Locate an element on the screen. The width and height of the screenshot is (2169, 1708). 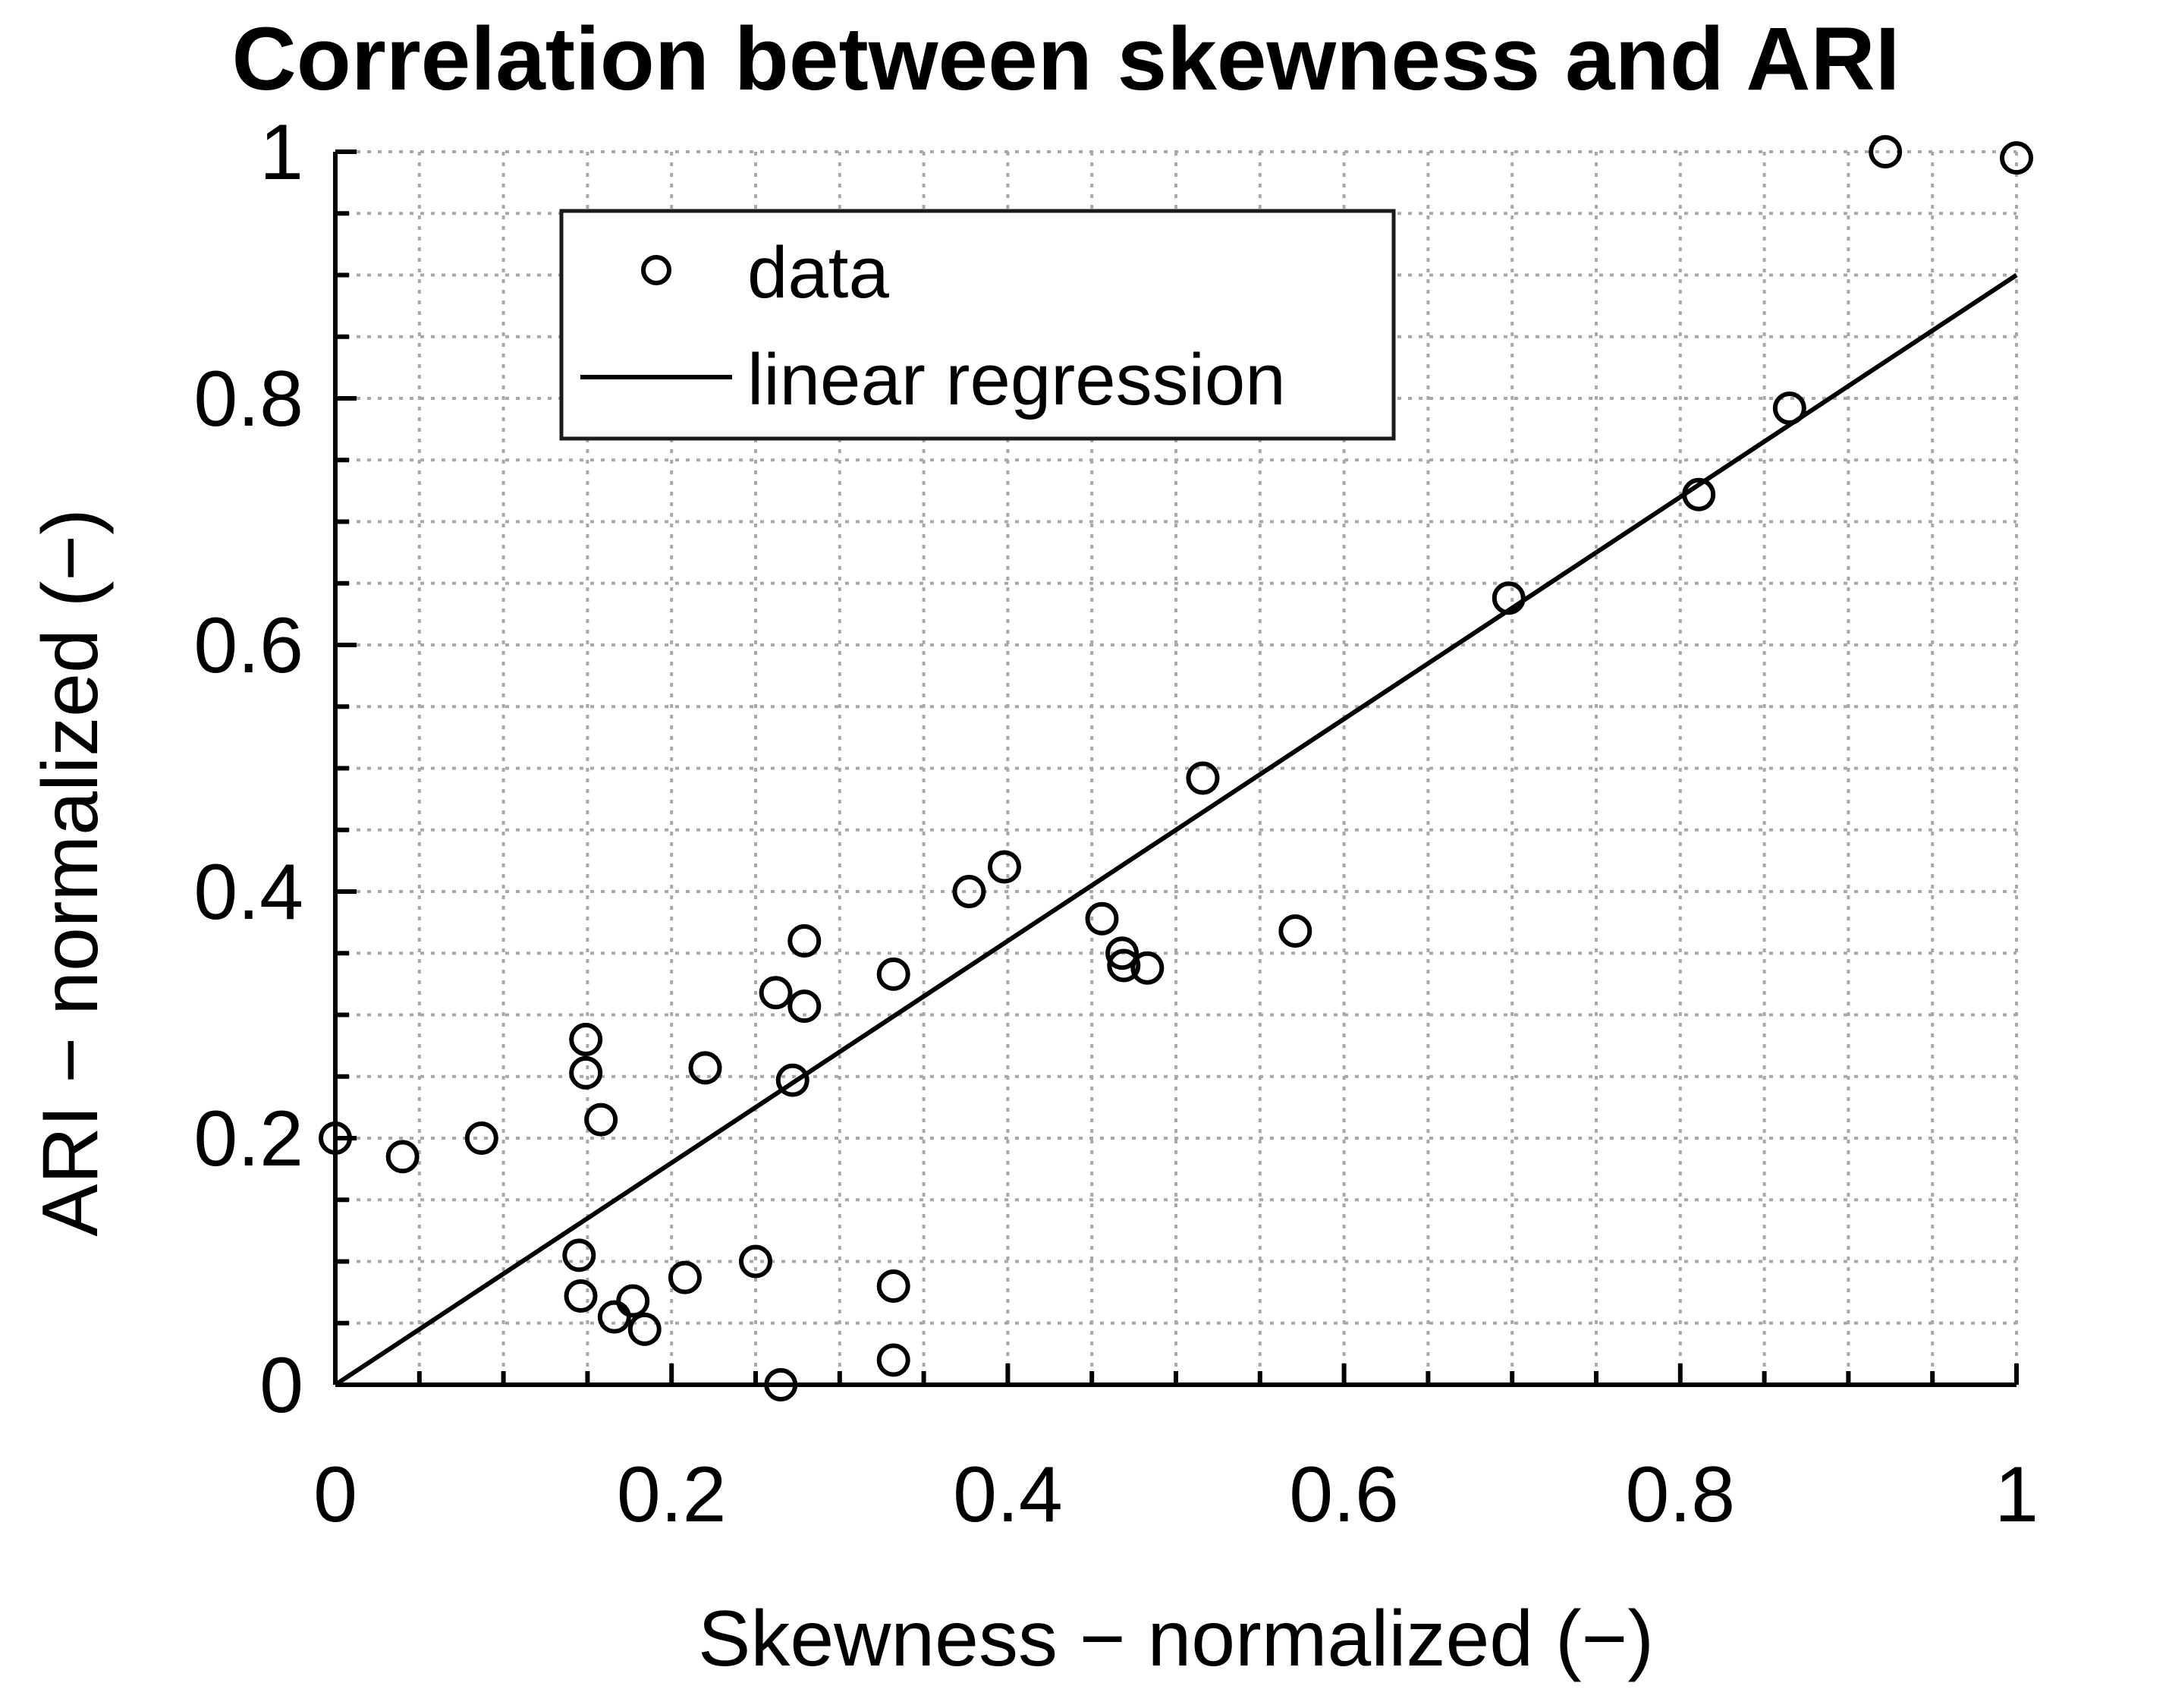
y-tick-label: 0 is located at coordinates (281, 1386).